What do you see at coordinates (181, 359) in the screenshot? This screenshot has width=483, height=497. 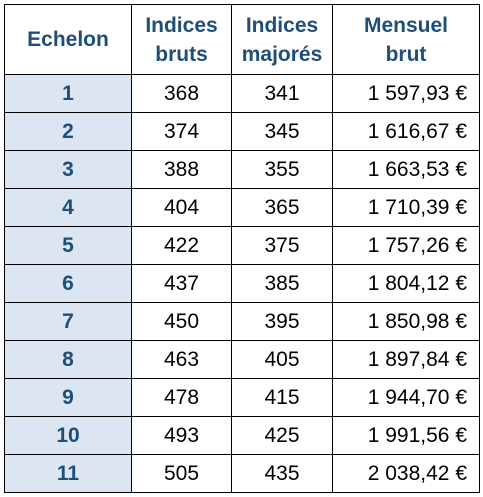 I see `cell-indice-brut: 463` at bounding box center [181, 359].